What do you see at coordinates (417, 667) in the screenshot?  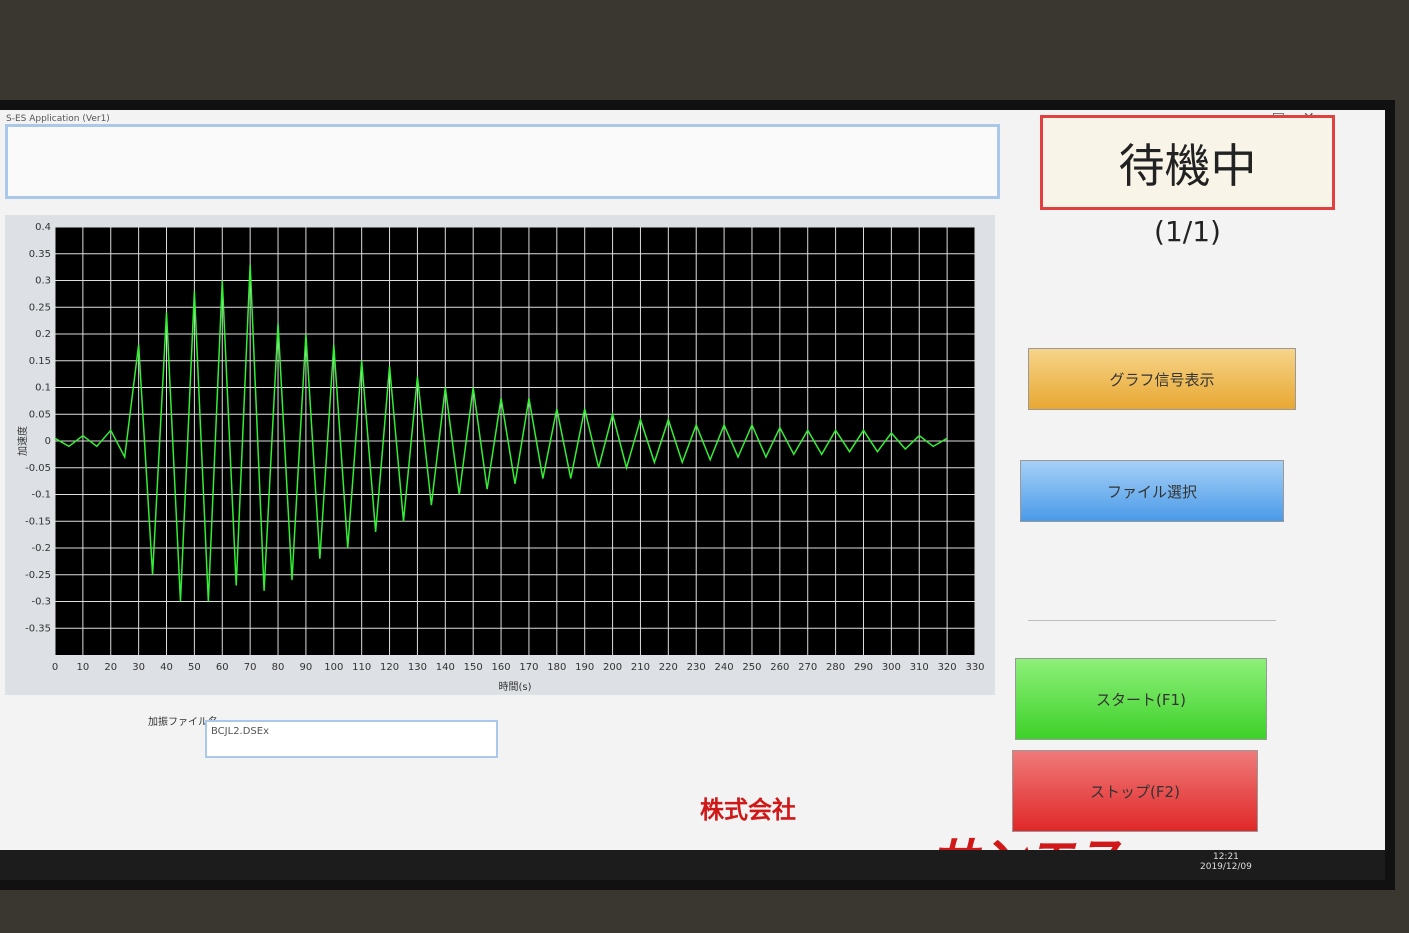 I see `x-tick-label: 130` at bounding box center [417, 667].